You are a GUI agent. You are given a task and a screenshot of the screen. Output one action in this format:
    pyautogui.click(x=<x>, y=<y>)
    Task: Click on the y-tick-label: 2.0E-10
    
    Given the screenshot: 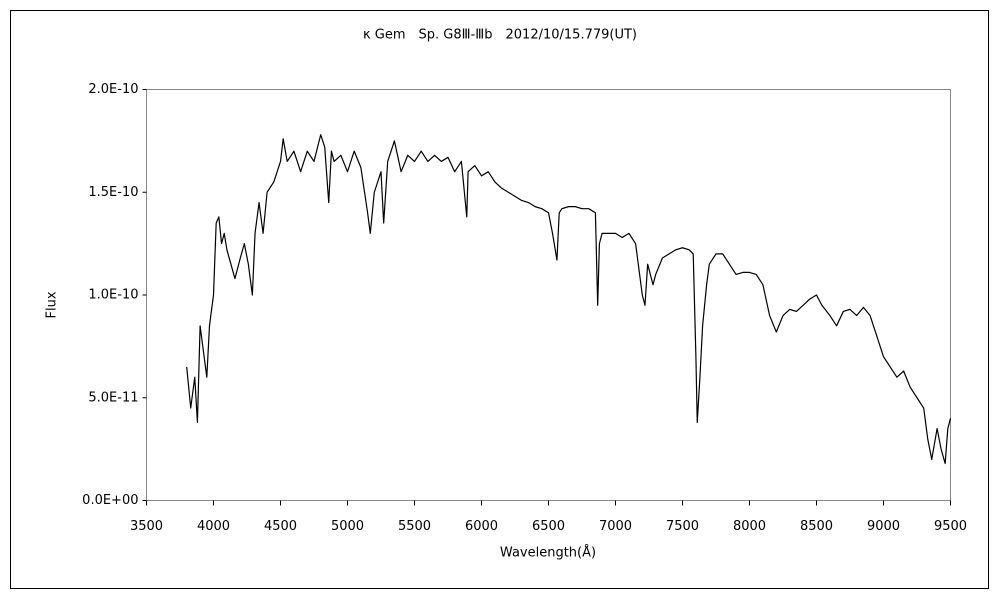 What is the action you would take?
    pyautogui.click(x=113, y=89)
    